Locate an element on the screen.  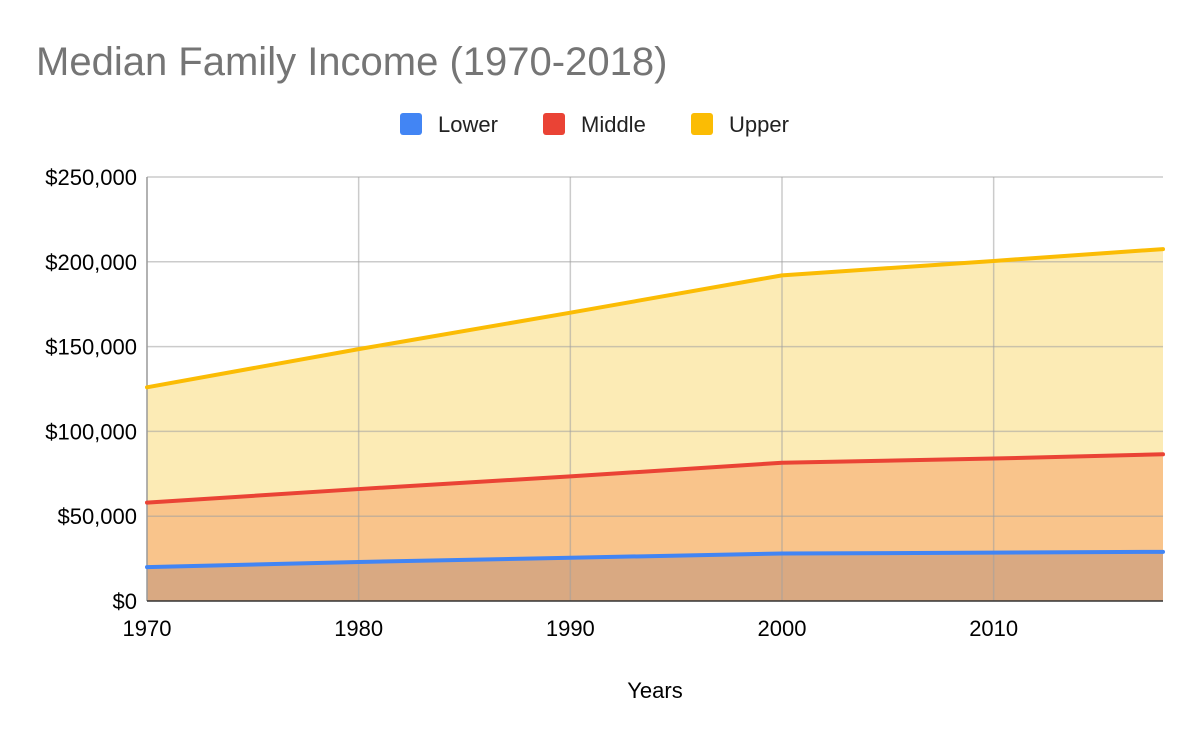
area-fill-lower is located at coordinates (655, 576).